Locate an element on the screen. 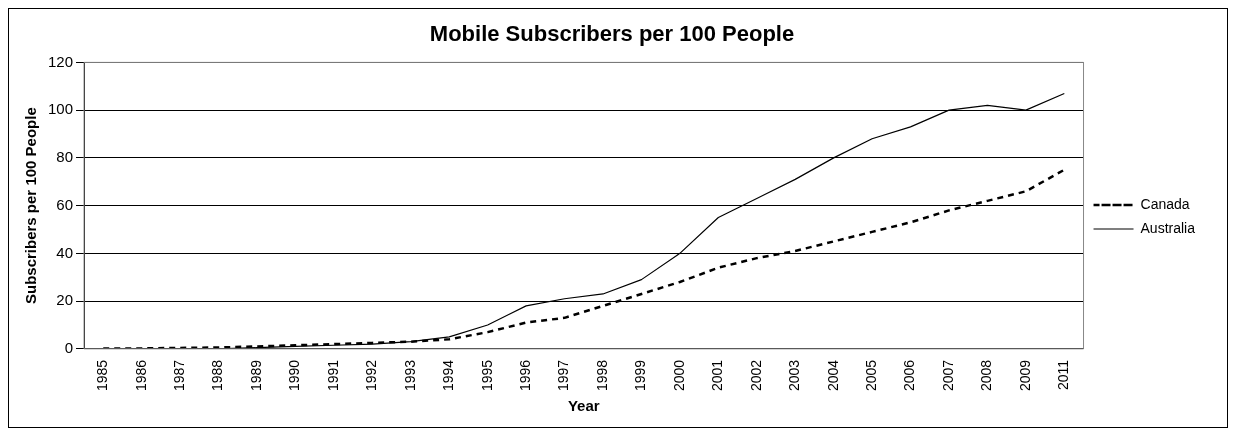  x-tick-label: 2000 is located at coordinates (678, 375).